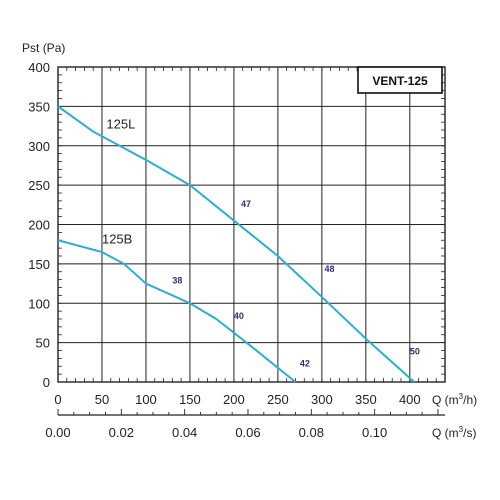  What do you see at coordinates (246, 204) in the screenshot?
I see `point-label-47: 47` at bounding box center [246, 204].